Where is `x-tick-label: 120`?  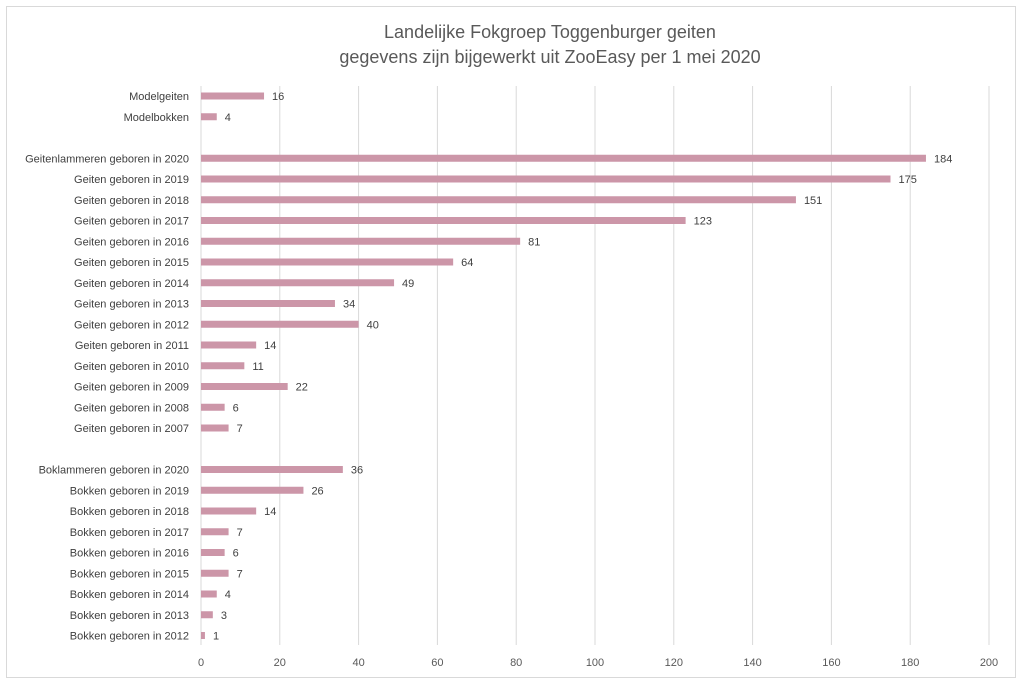
x-tick-label: 120 is located at coordinates (674, 663).